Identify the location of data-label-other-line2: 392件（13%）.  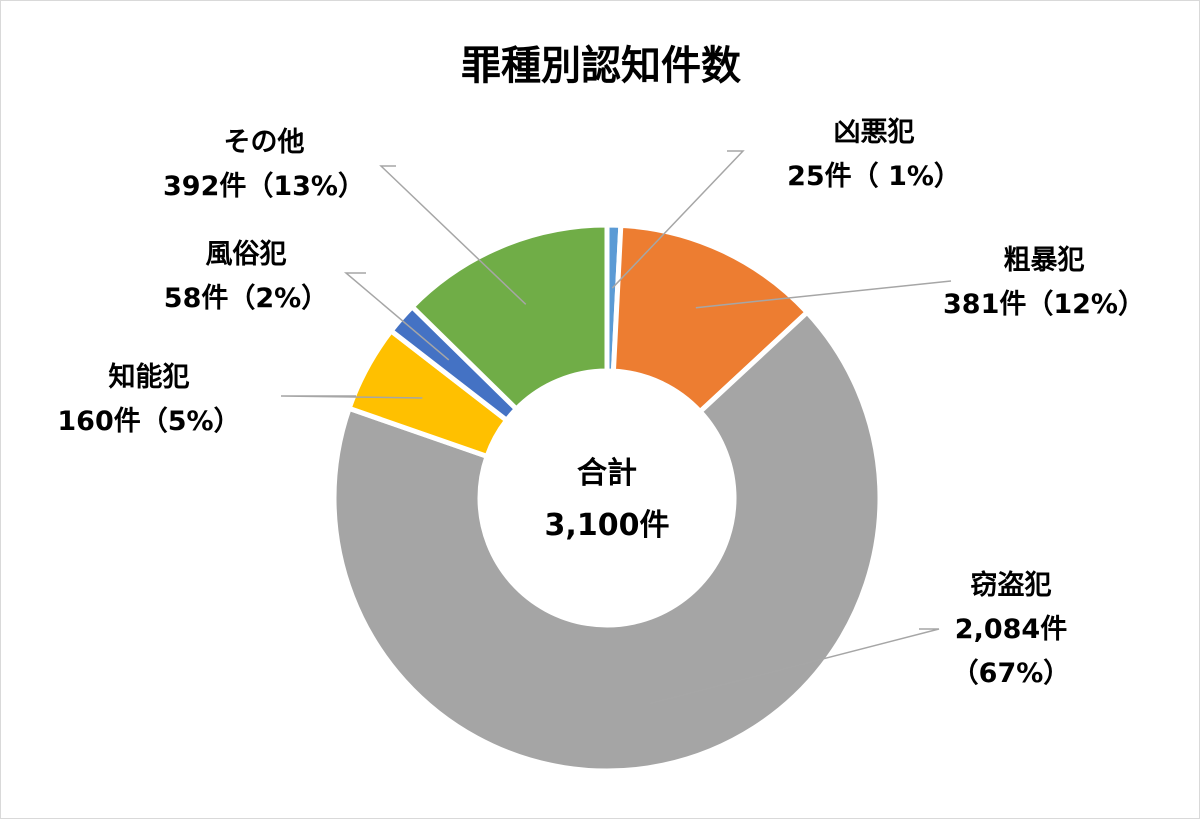
(264, 186).